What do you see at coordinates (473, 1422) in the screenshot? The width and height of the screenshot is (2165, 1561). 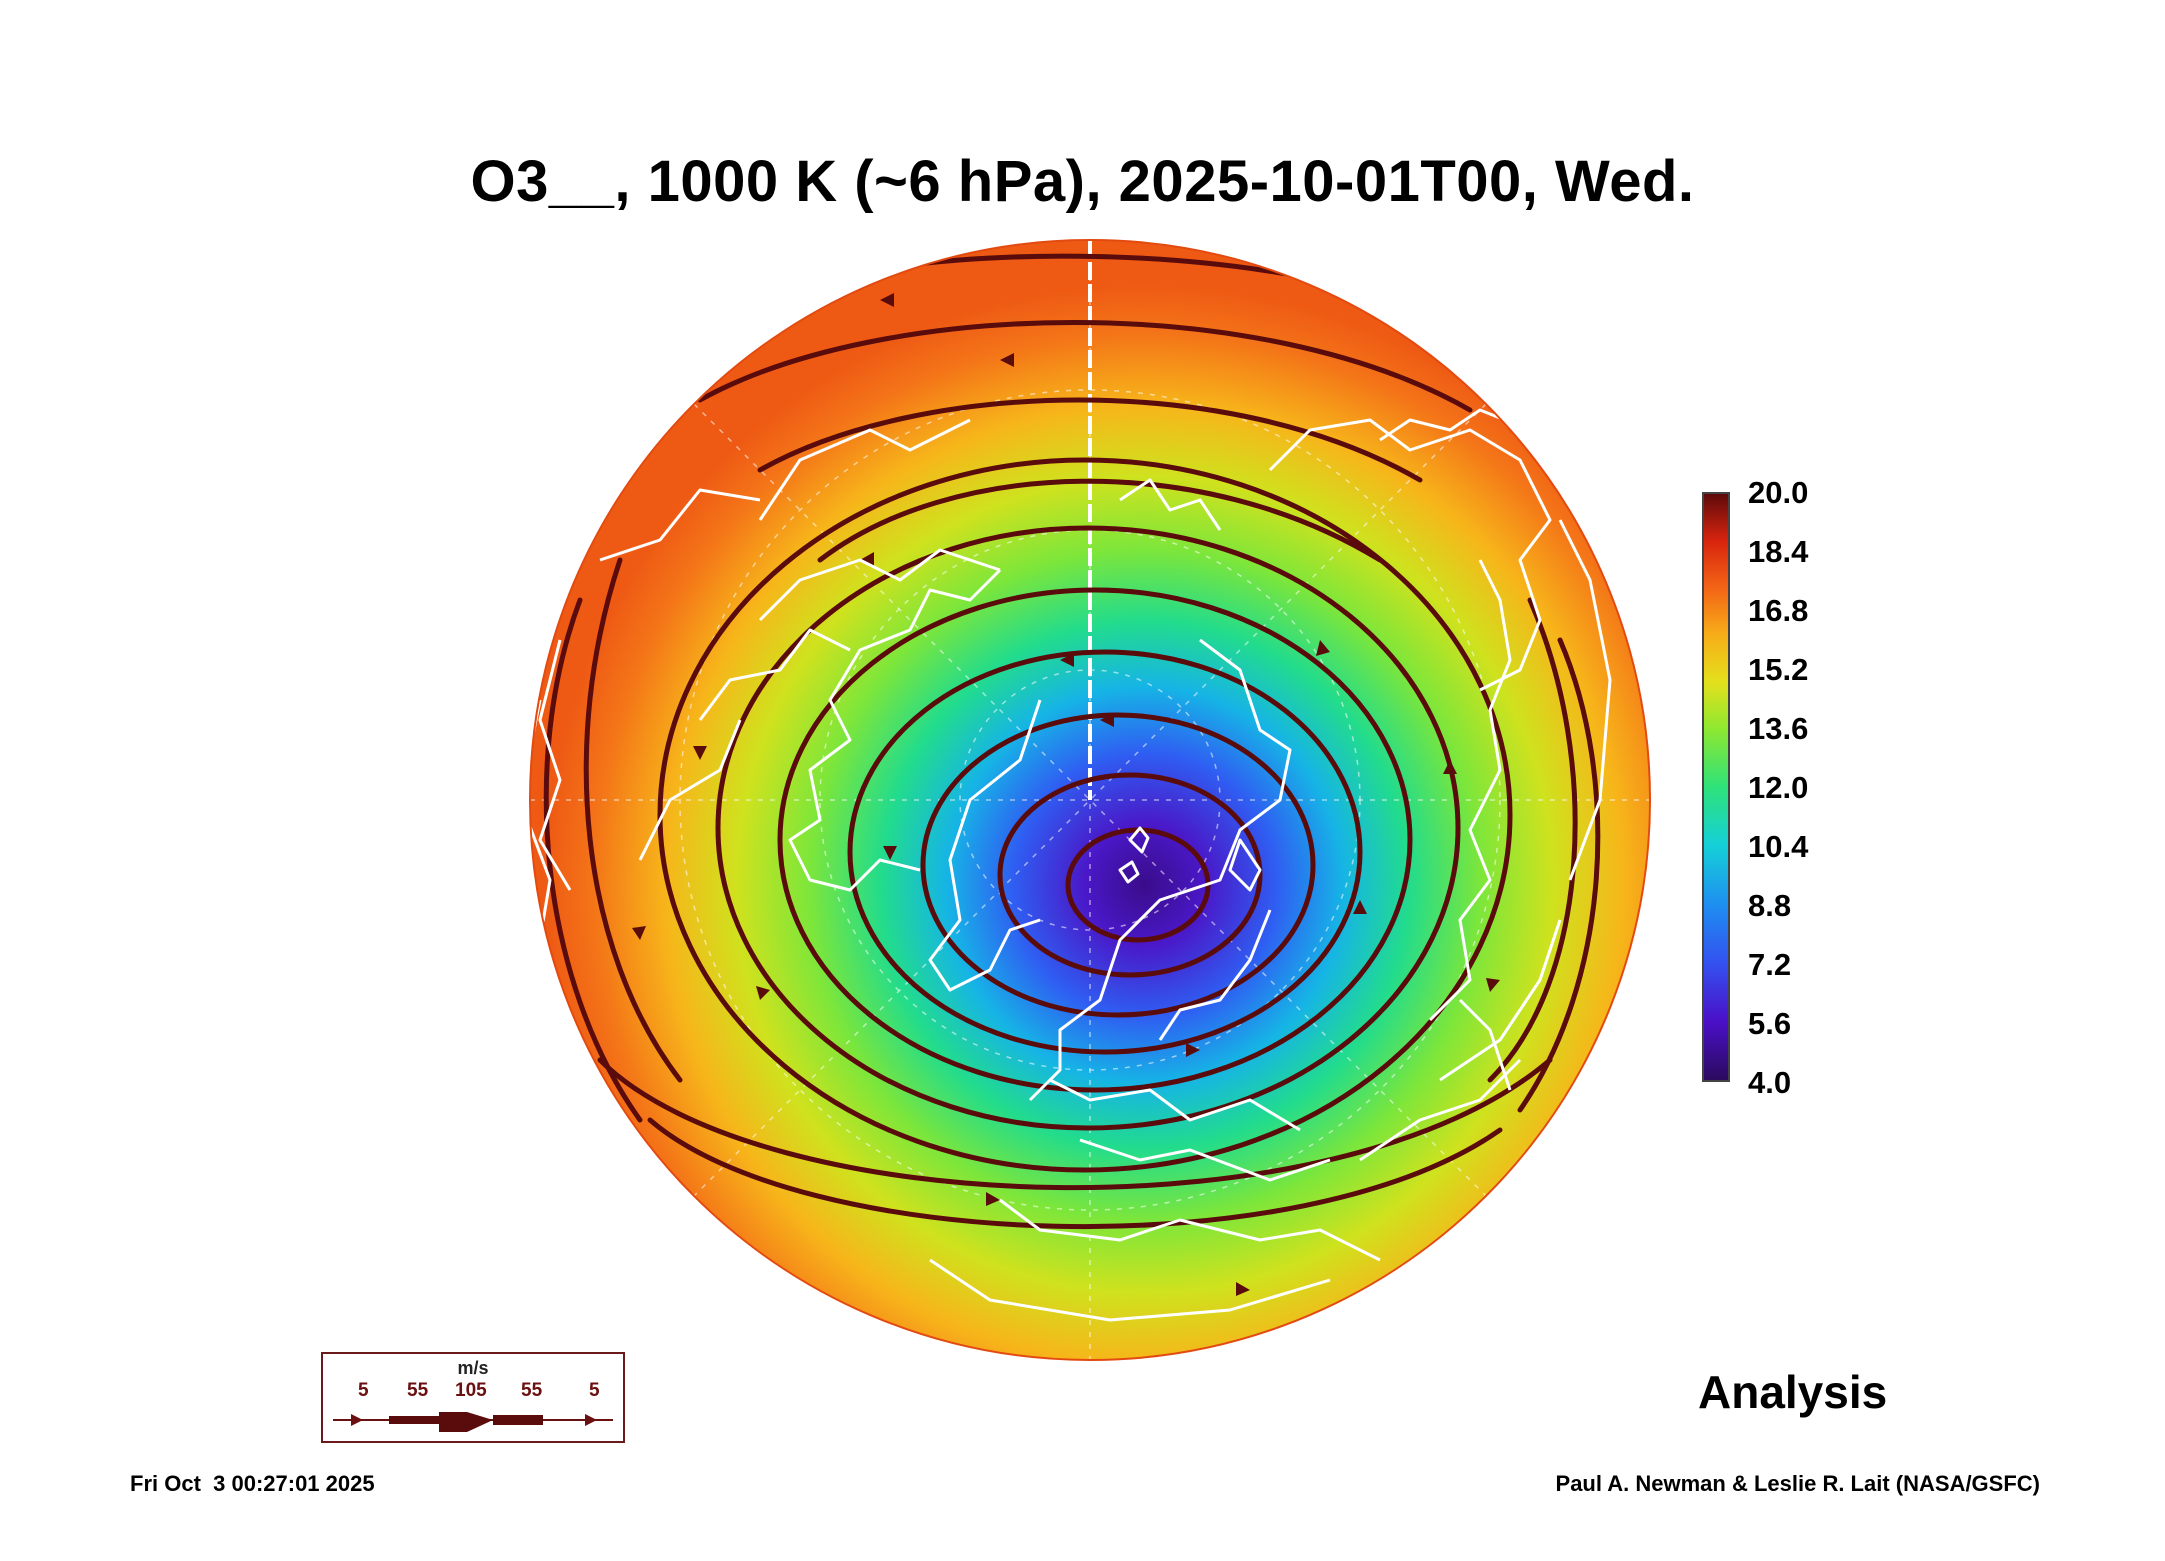 I see `legend-arrow-scale` at bounding box center [473, 1422].